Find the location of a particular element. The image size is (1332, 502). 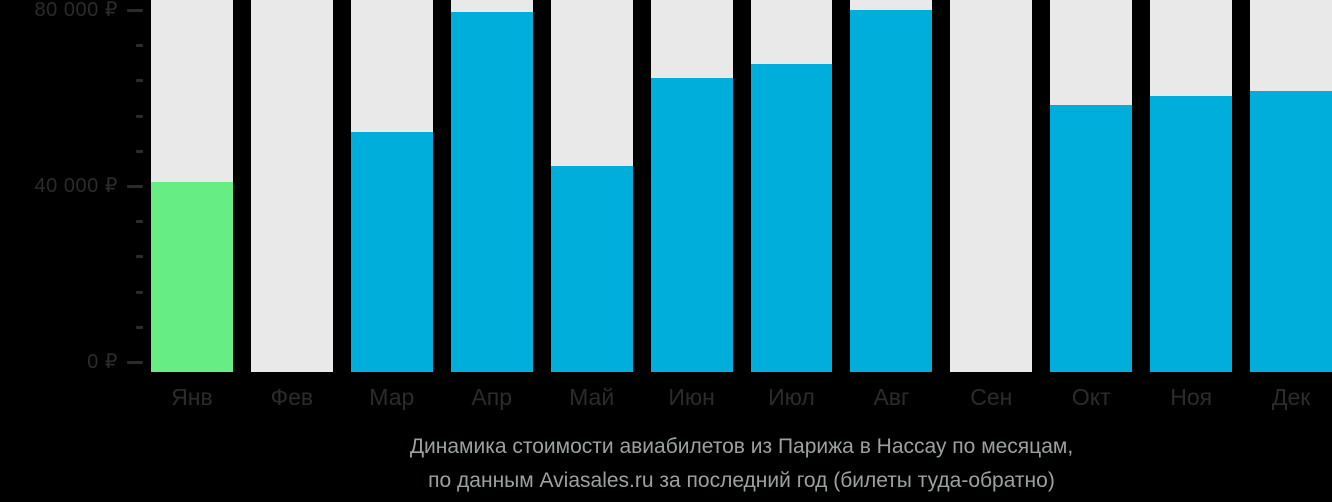

month-label-5: Май is located at coordinates (592, 397).